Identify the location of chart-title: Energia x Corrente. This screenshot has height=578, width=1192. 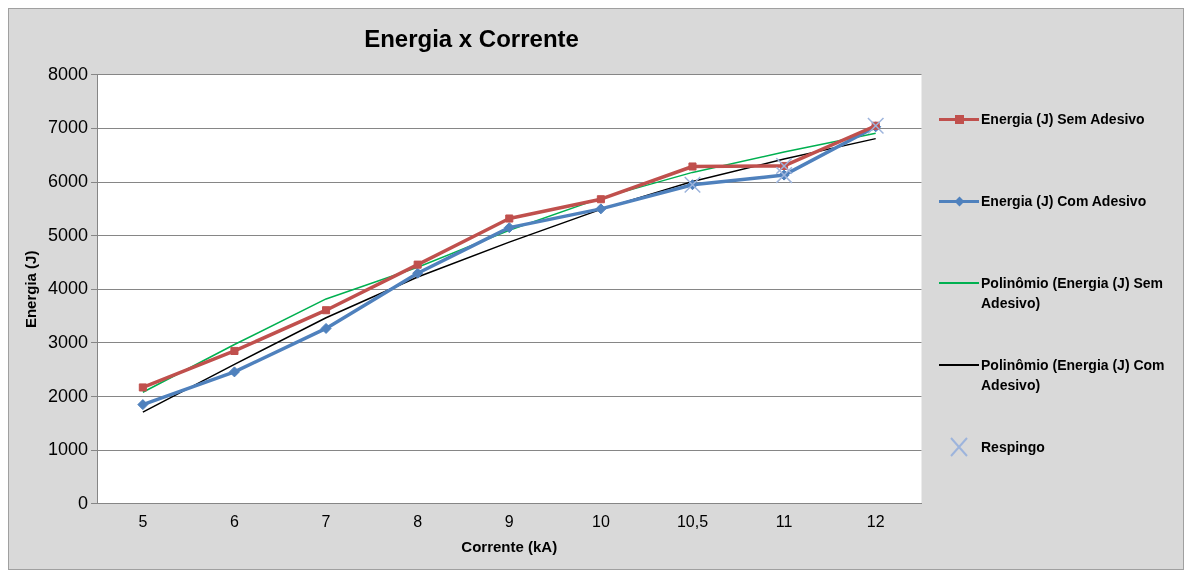
(471, 39).